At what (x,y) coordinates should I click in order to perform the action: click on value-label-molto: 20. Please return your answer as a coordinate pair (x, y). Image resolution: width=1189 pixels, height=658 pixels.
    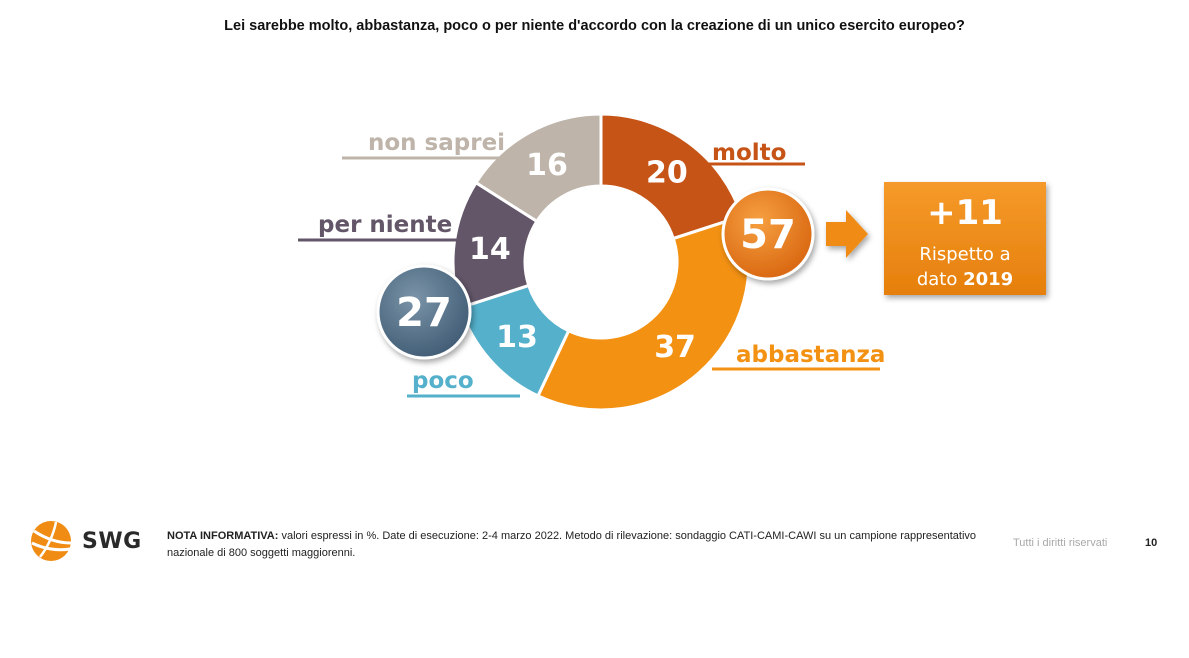
    Looking at the image, I should click on (667, 172).